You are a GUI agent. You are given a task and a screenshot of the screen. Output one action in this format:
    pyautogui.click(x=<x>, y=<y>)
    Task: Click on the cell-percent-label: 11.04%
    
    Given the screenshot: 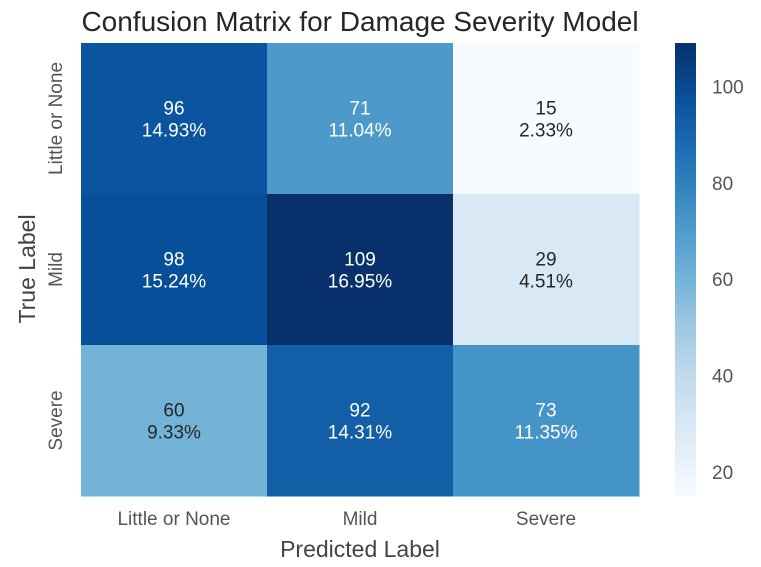 What is the action you would take?
    pyautogui.click(x=359, y=131)
    